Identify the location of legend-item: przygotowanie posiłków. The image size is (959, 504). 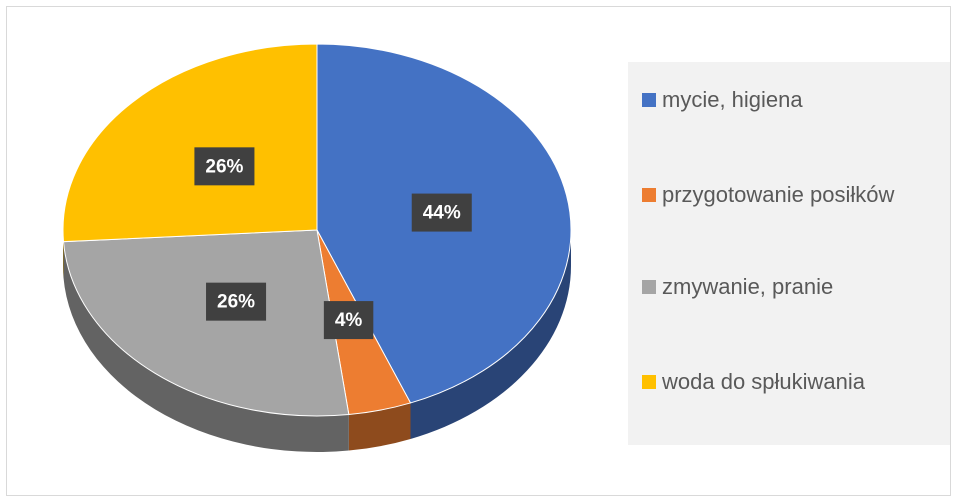
(787, 195).